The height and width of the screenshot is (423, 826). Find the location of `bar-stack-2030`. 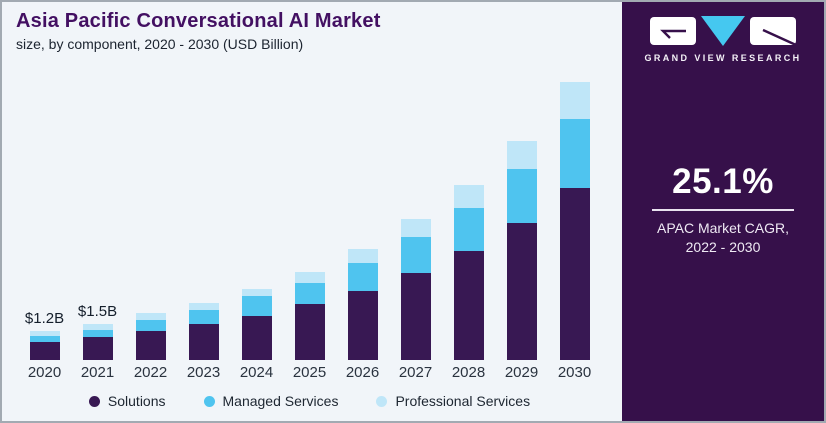

bar-stack-2030 is located at coordinates (574, 220).